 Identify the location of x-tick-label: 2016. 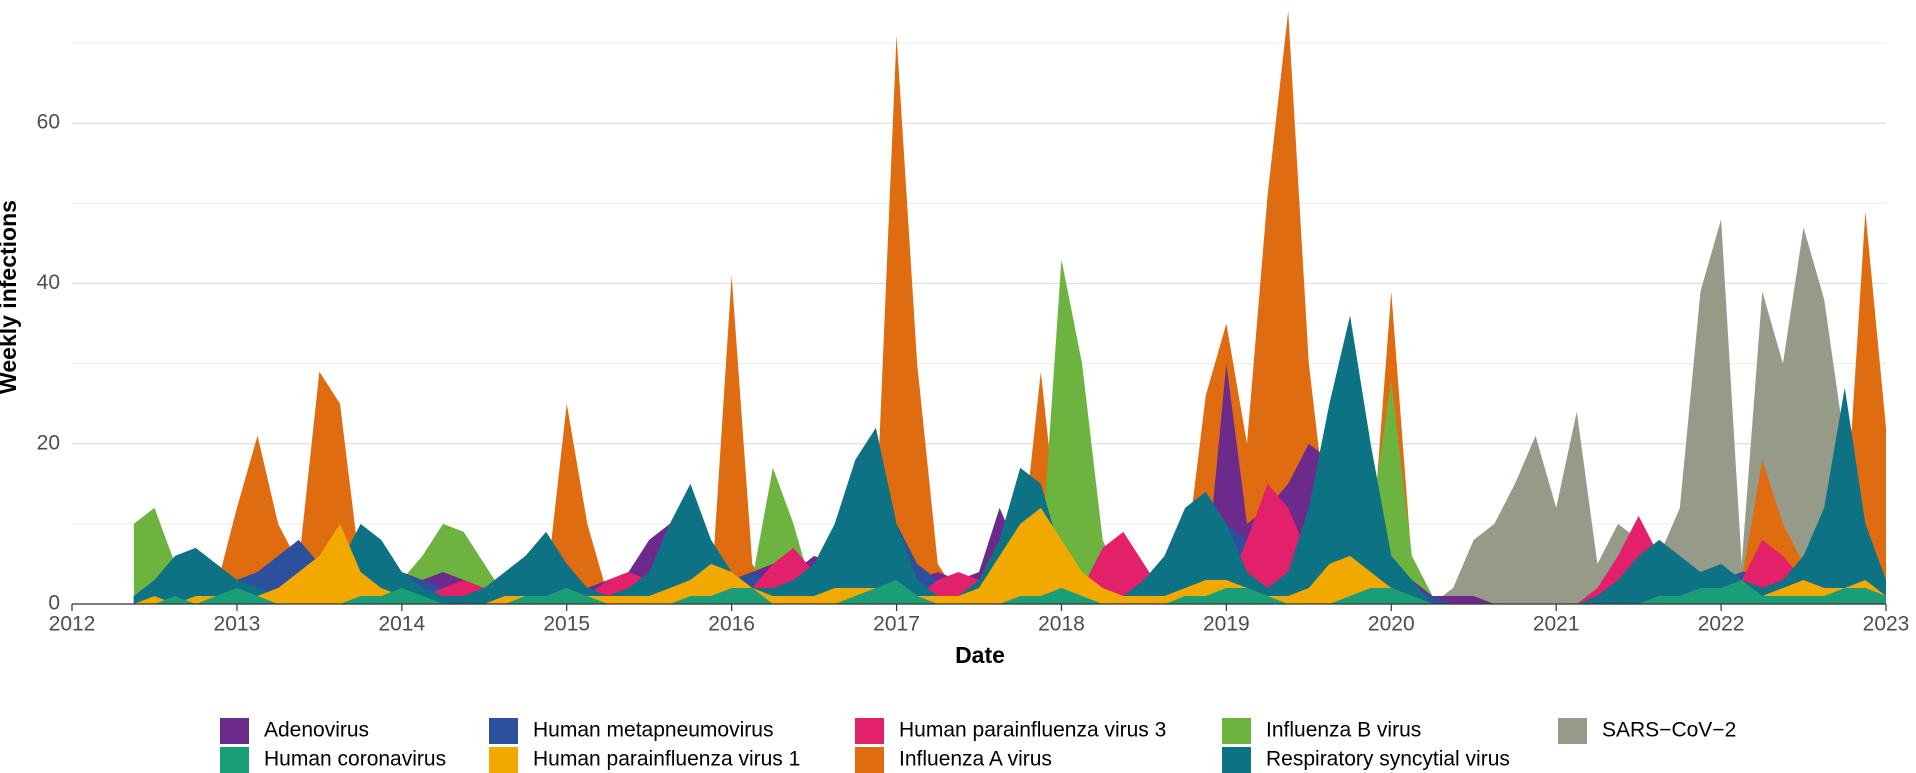
(731, 624).